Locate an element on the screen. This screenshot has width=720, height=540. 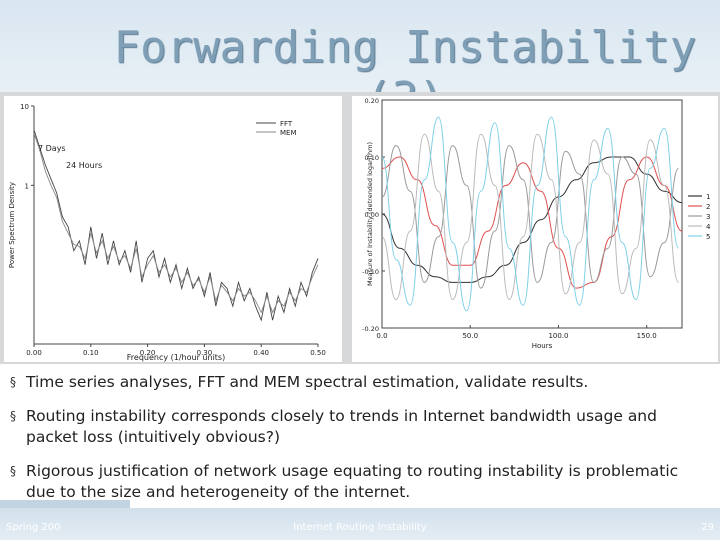
legend-label-5: 5 is located at coordinates (708, 237).